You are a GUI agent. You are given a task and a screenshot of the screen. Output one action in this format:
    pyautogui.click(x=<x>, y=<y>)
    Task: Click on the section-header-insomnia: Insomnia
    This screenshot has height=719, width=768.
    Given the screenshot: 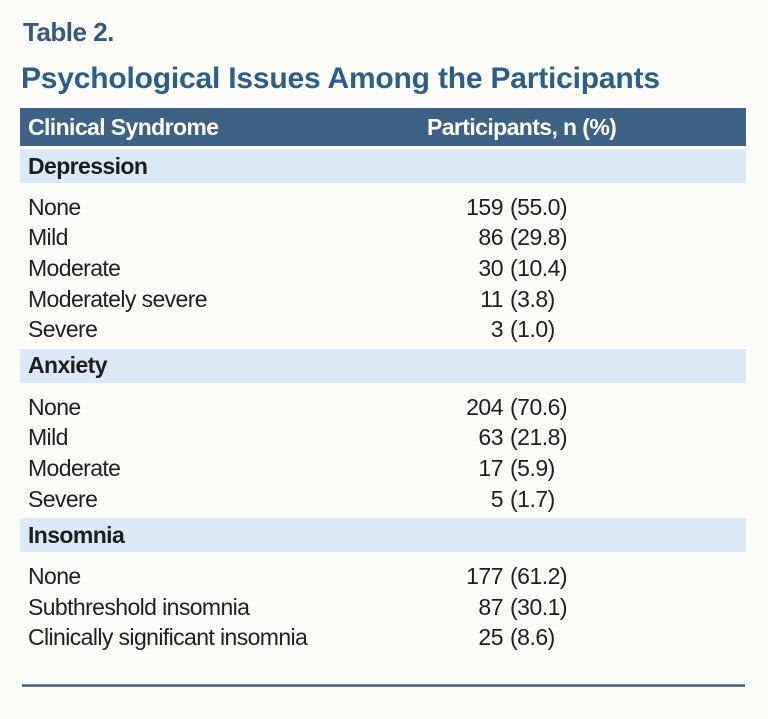 What is the action you would take?
    pyautogui.click(x=383, y=535)
    